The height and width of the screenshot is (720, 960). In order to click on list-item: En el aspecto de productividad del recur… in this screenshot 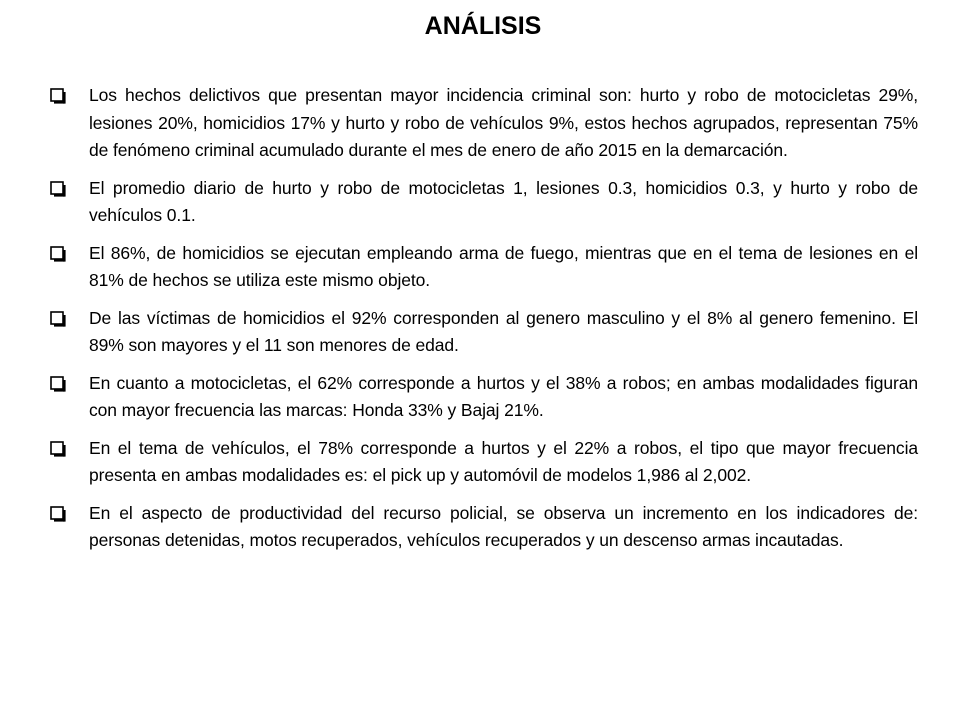, I will do `click(483, 527)`.